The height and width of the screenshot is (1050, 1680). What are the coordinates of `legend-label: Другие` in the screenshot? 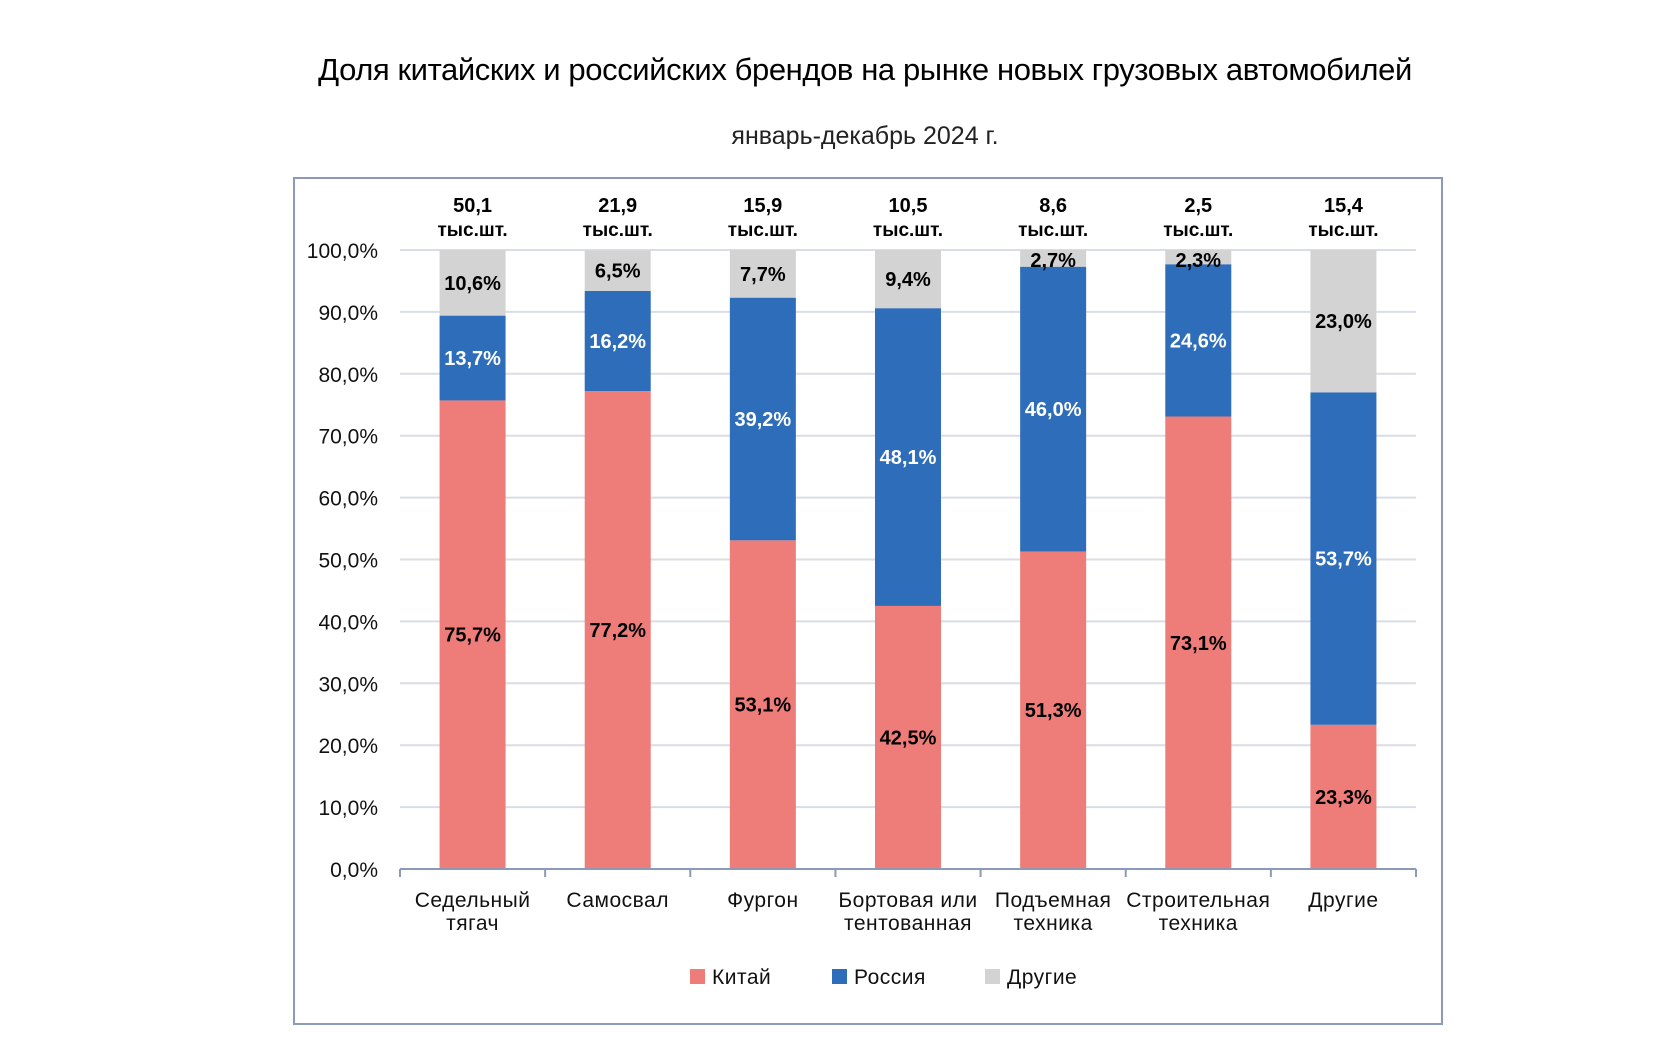 It's located at (1042, 977).